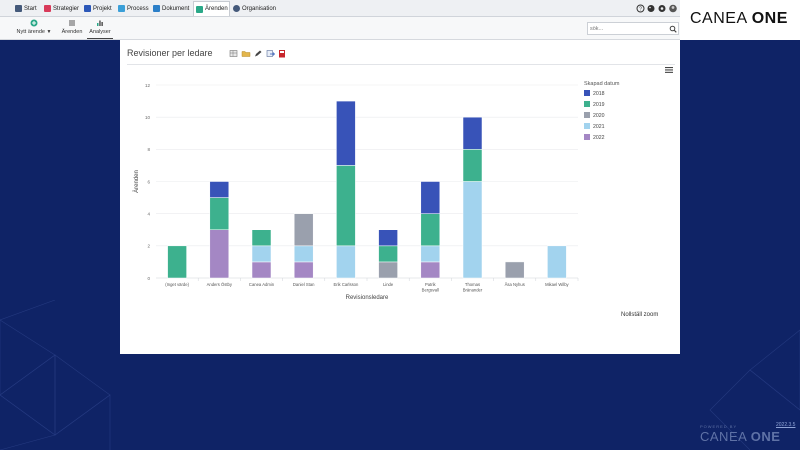 The height and width of the screenshot is (450, 800). I want to click on nav-tab-label: Start, so click(30, 8).